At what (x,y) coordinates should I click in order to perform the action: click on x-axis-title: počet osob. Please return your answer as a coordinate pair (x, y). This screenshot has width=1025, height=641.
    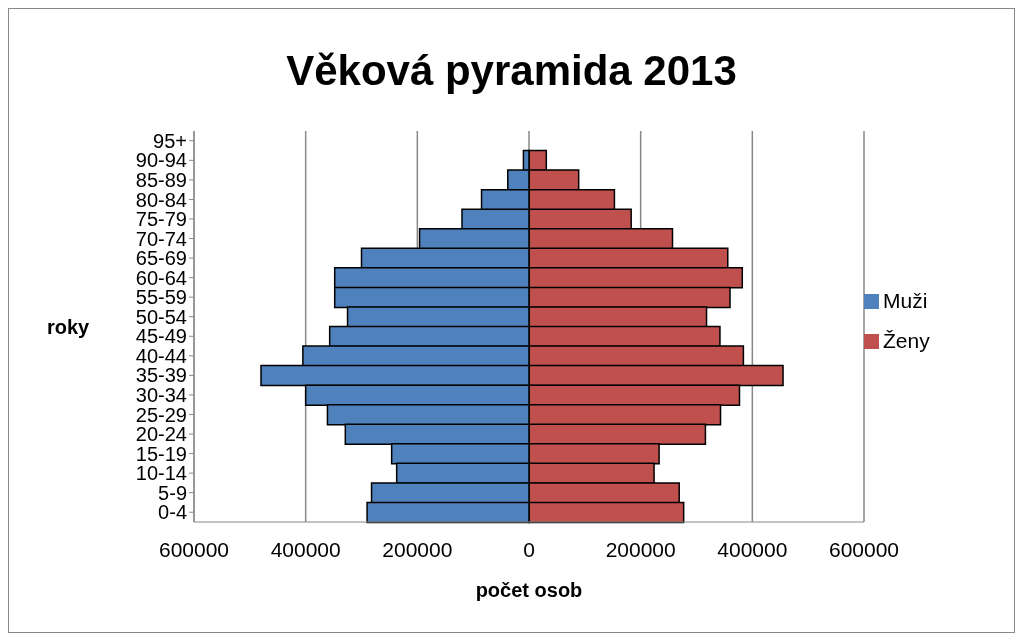
    Looking at the image, I should click on (529, 590).